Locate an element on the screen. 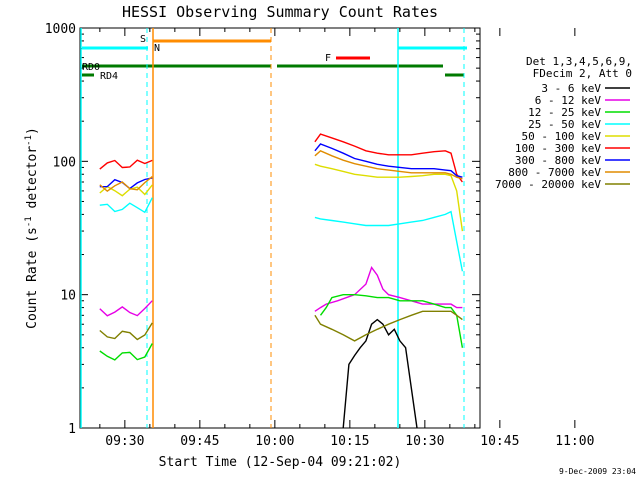  legend-entry-label: 300 - 800 keV is located at coordinates (558, 160).